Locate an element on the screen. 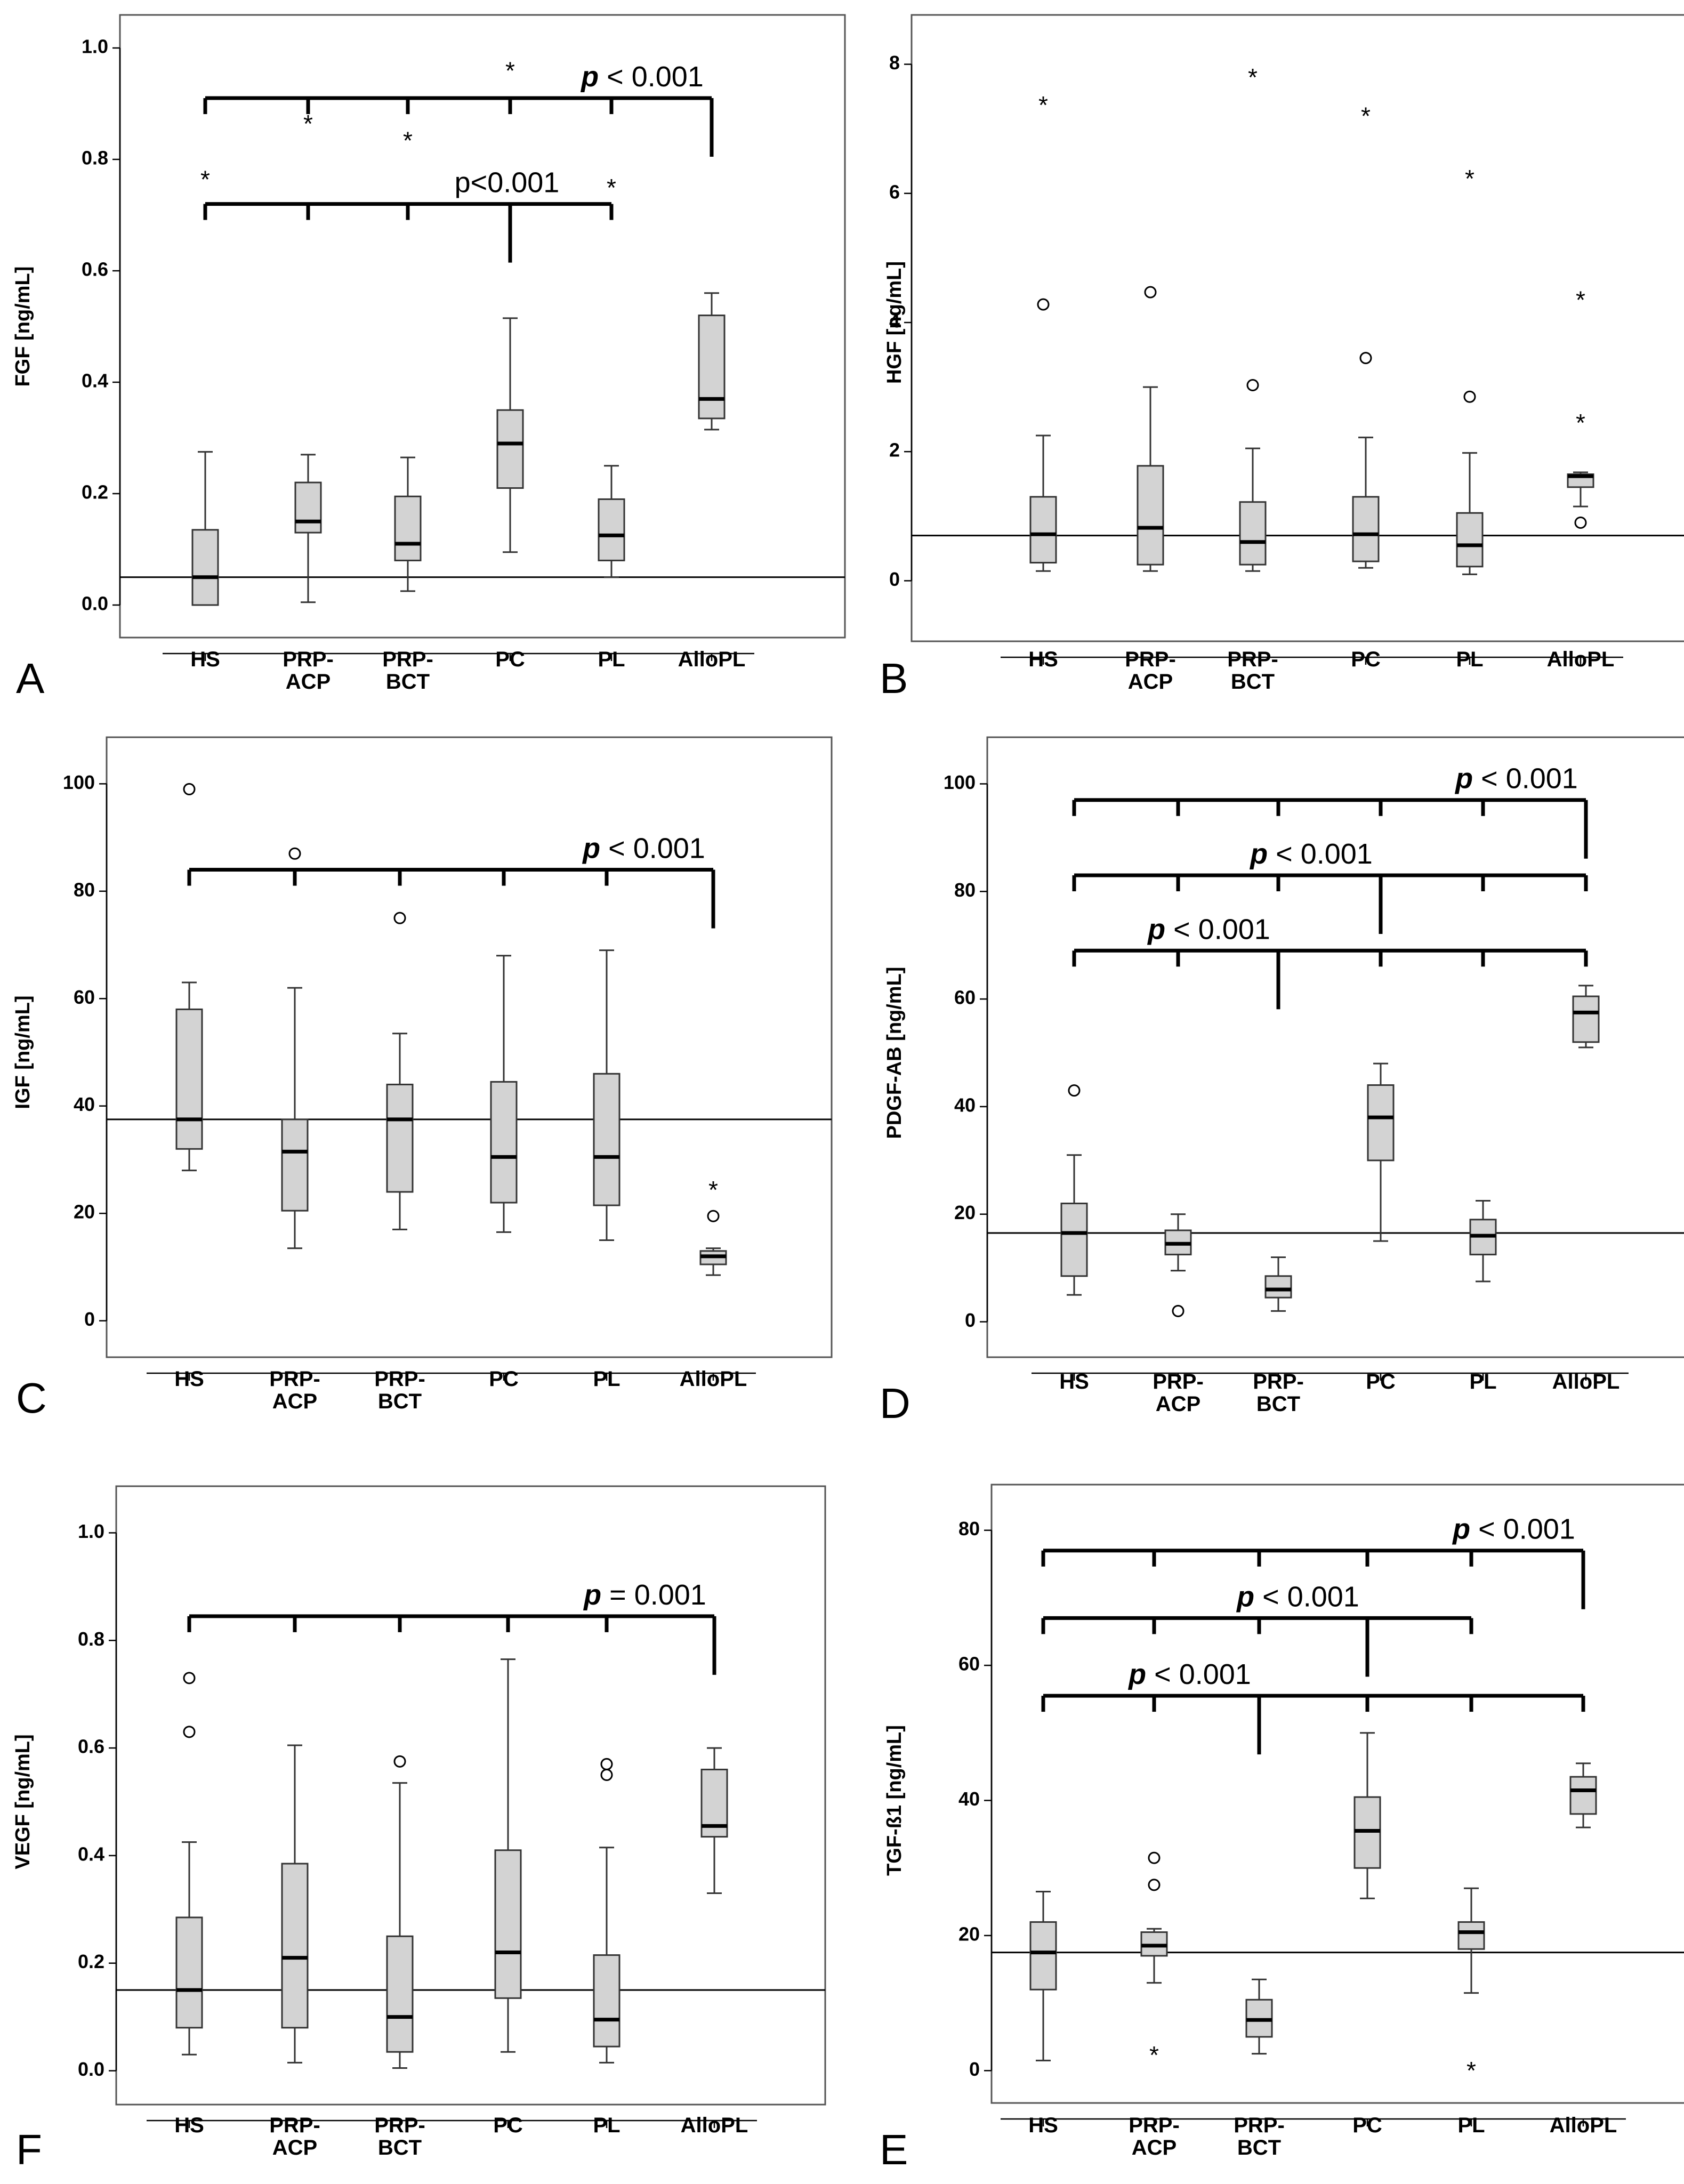 The width and height of the screenshot is (1684, 2184). y-tick-label: 0.2 is located at coordinates (91, 1961).